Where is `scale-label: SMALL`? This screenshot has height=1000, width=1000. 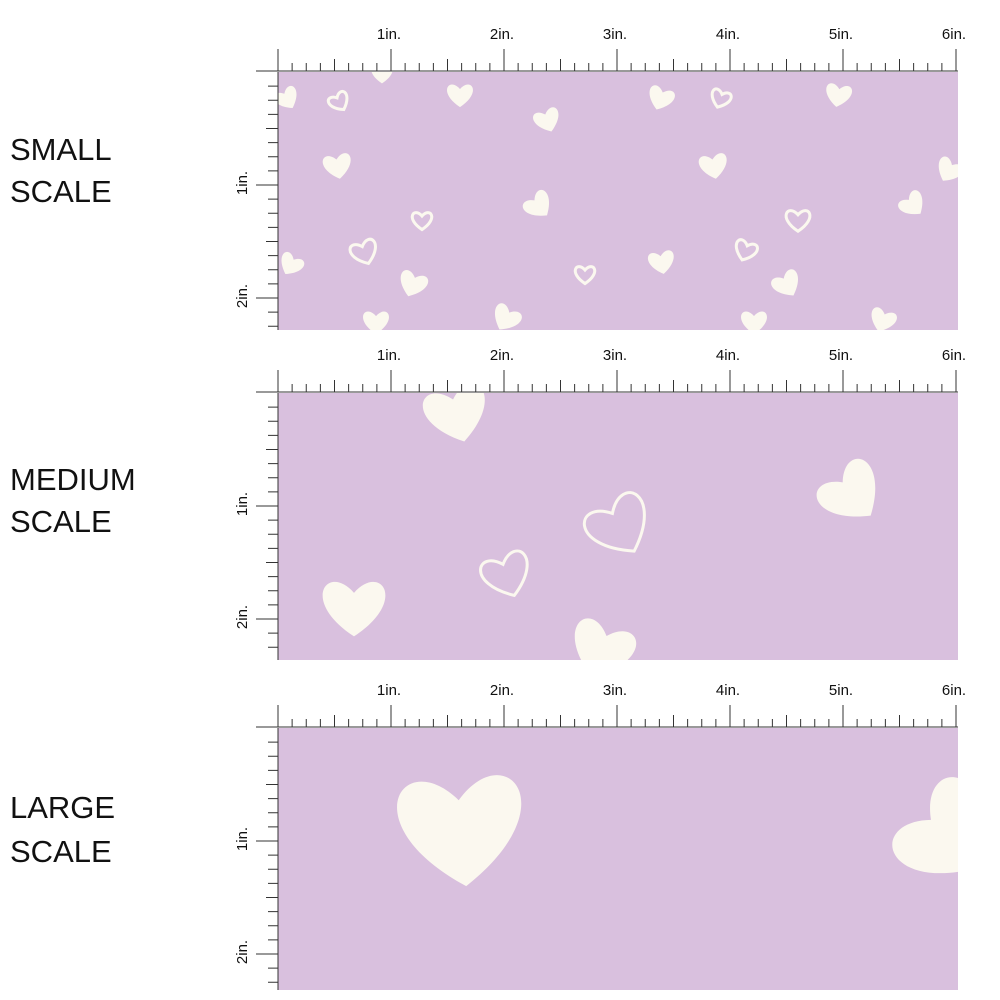 scale-label: SMALL is located at coordinates (61, 149).